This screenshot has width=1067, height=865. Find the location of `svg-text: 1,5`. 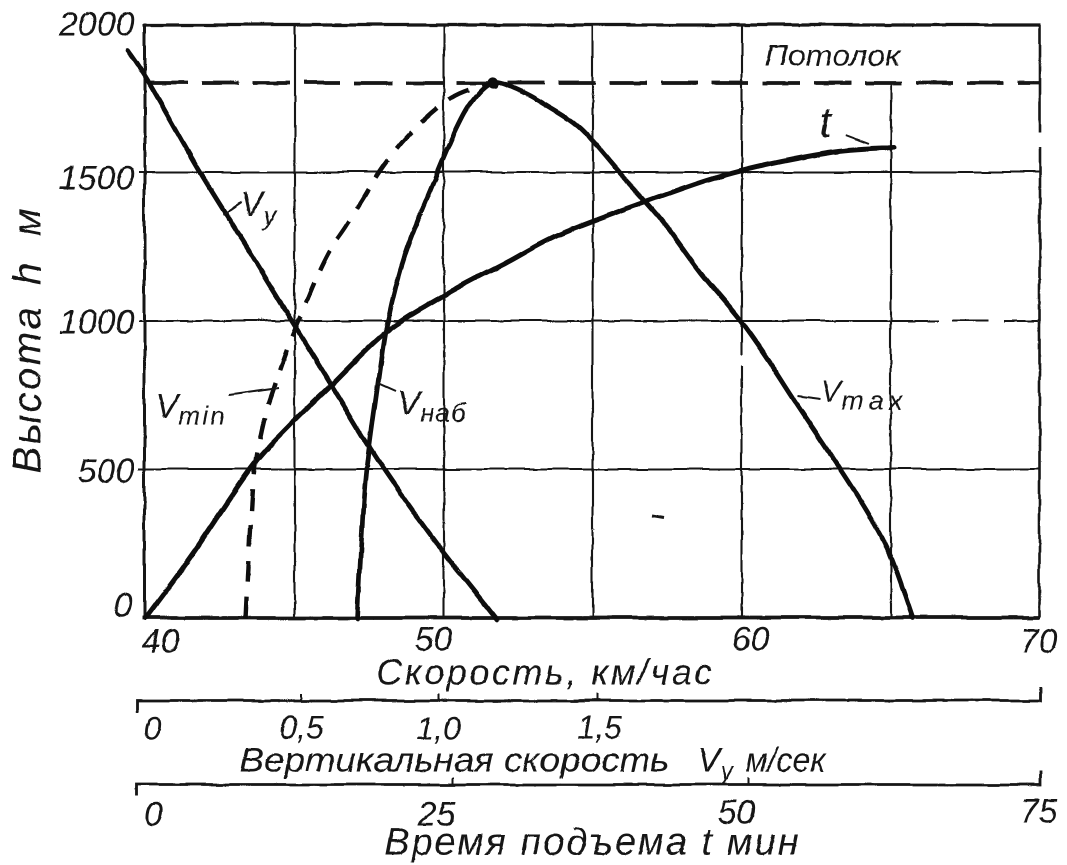

svg-text: 1,5 is located at coordinates (599, 727).